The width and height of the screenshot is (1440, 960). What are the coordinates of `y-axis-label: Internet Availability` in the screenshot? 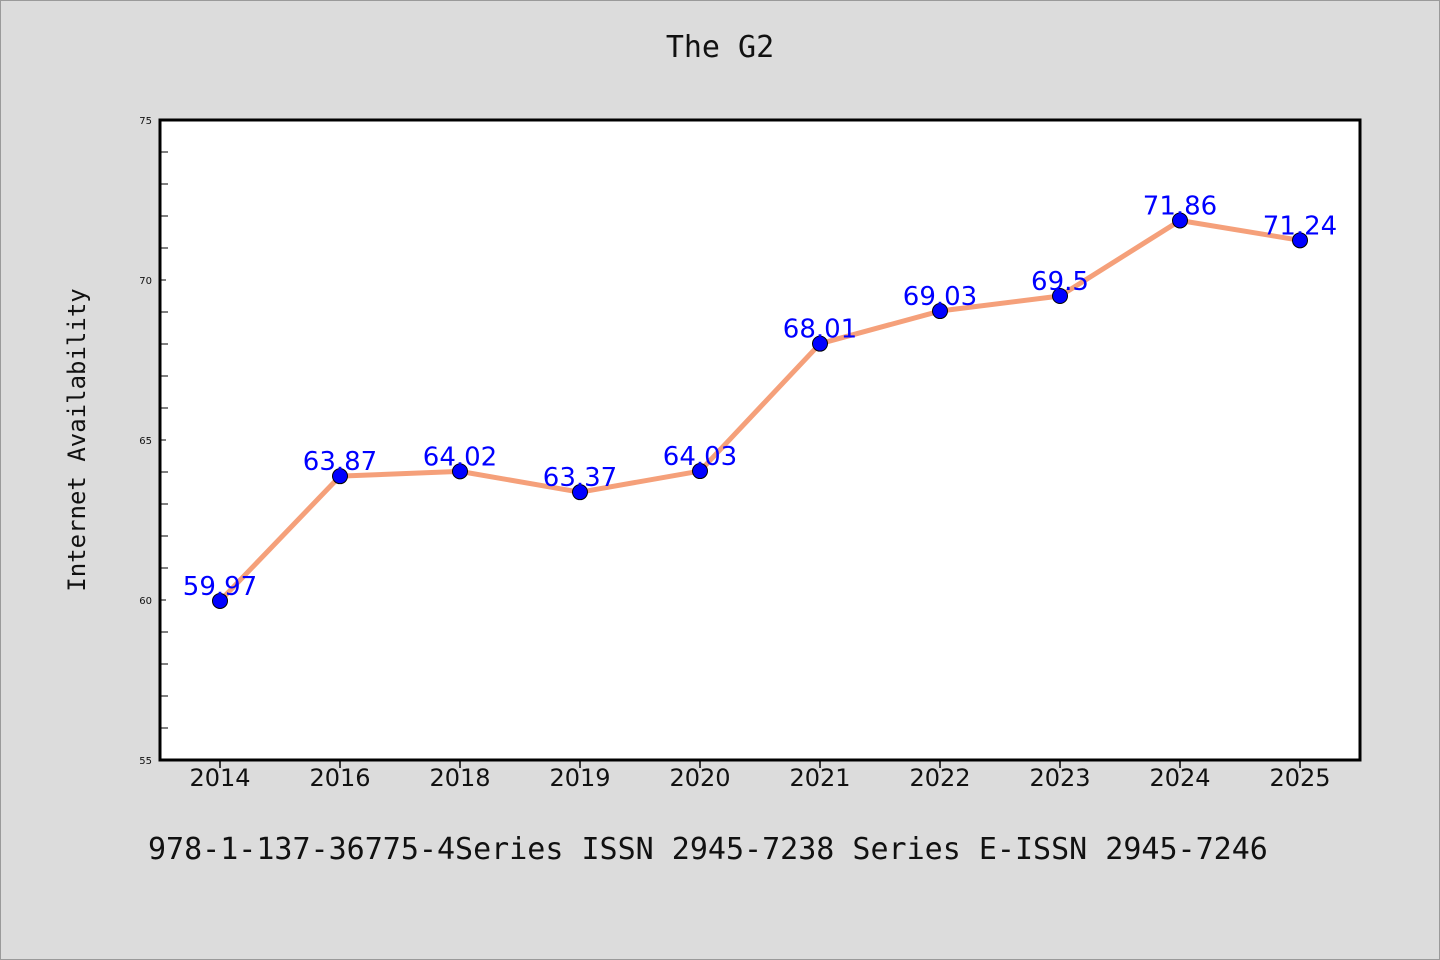 It's located at (77, 439).